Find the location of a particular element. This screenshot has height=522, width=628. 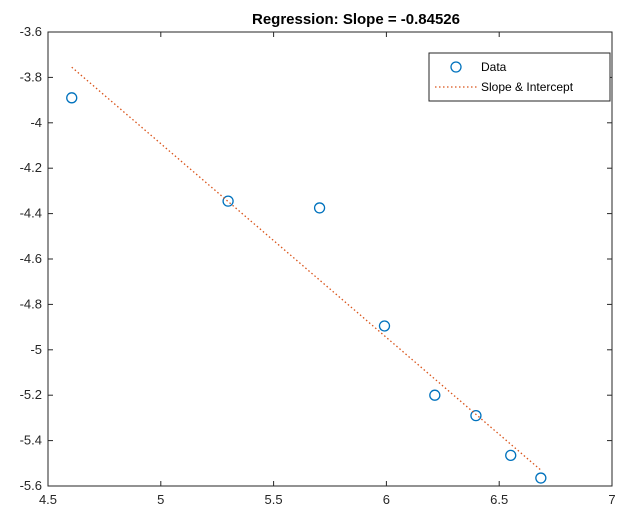

y-tick-label: -4.2 is located at coordinates (31, 167).